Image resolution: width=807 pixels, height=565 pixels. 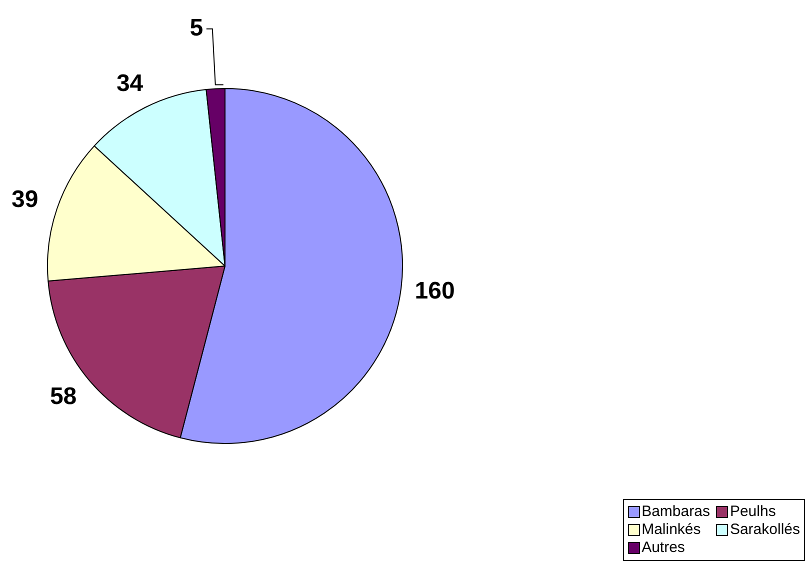 What do you see at coordinates (63, 396) in the screenshot?
I see `data-label: 58` at bounding box center [63, 396].